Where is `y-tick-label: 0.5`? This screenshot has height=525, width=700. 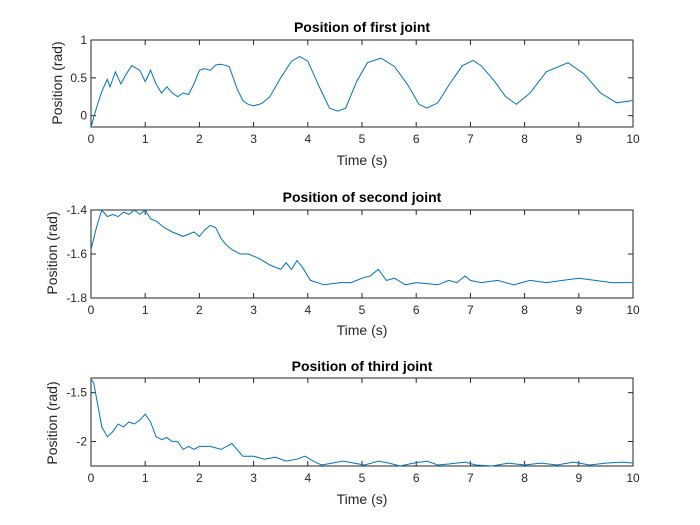
y-tick-label: 0.5 is located at coordinates (78, 78).